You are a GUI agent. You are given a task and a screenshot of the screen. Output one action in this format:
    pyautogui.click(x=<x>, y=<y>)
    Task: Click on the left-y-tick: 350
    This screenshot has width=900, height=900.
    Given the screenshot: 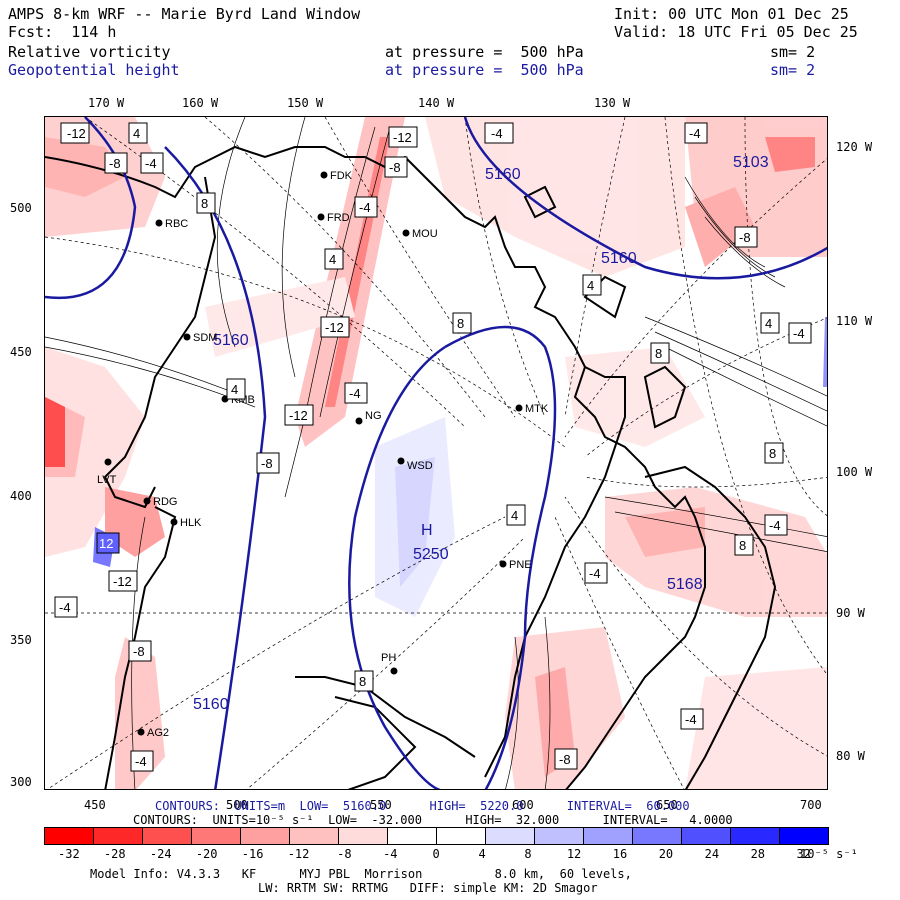 What is the action you would take?
    pyautogui.click(x=21, y=640)
    